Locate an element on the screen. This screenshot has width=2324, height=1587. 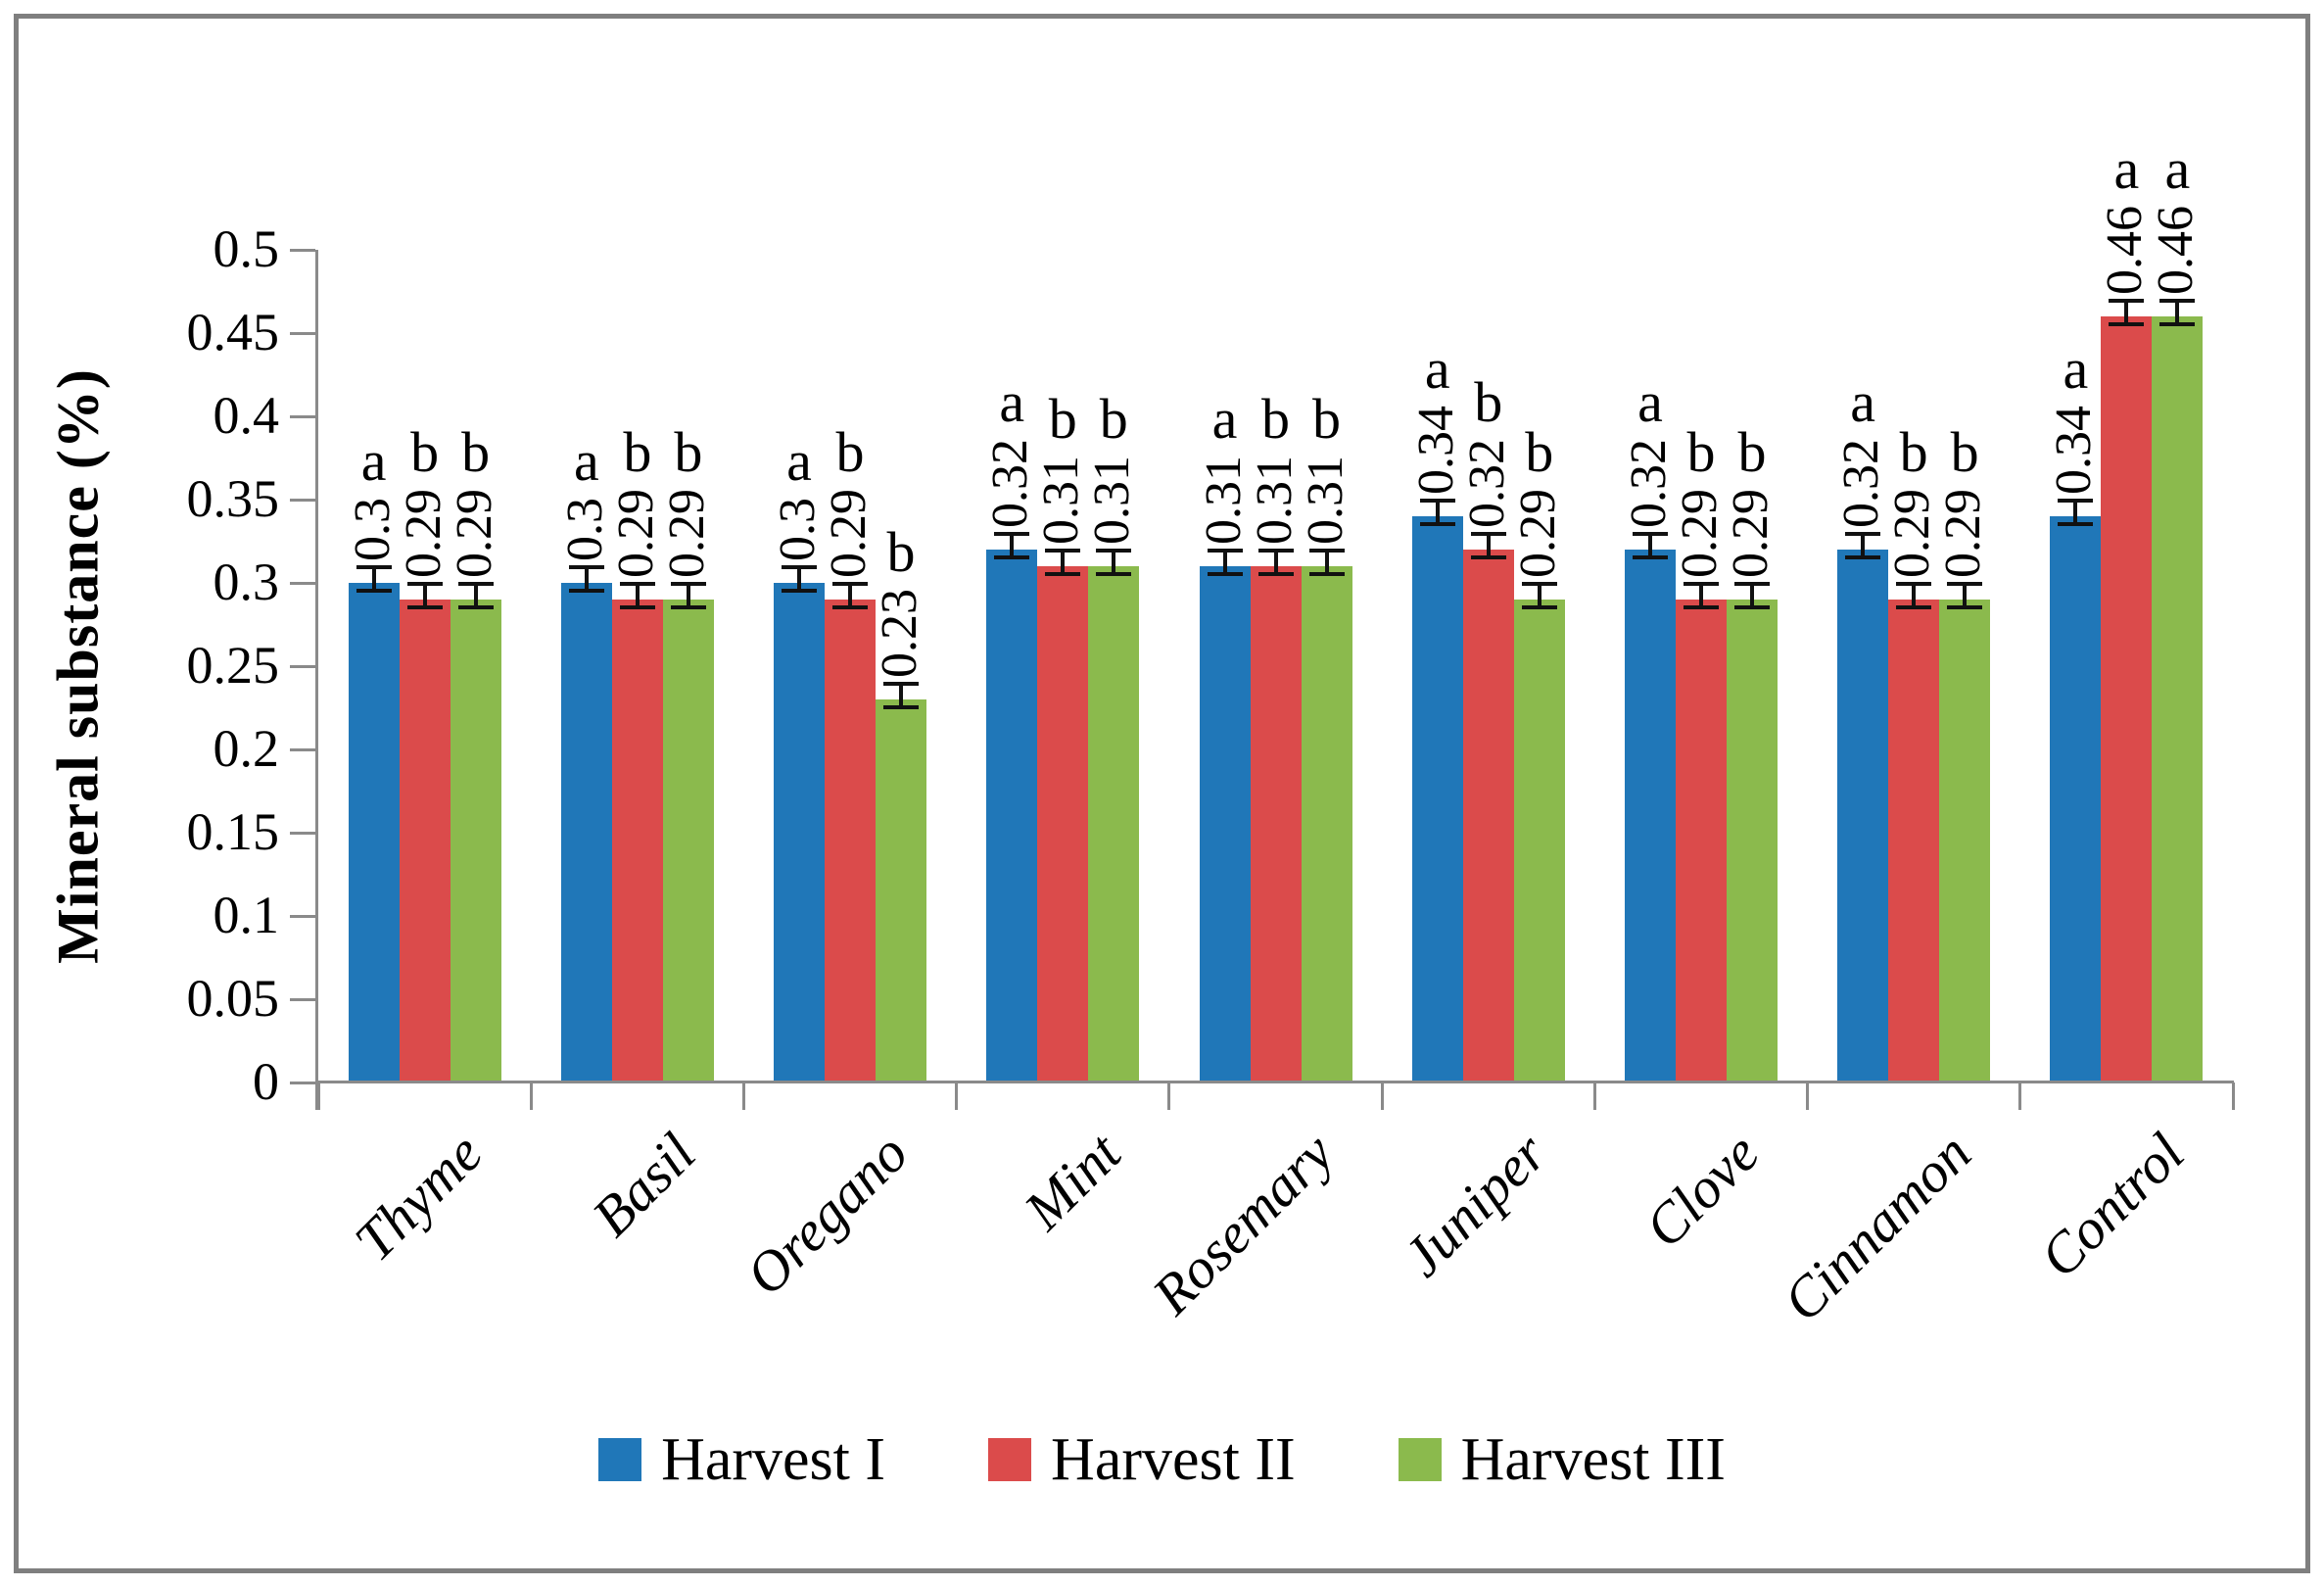
legend-label-harvest-i: Harvest I is located at coordinates (774, 1459).